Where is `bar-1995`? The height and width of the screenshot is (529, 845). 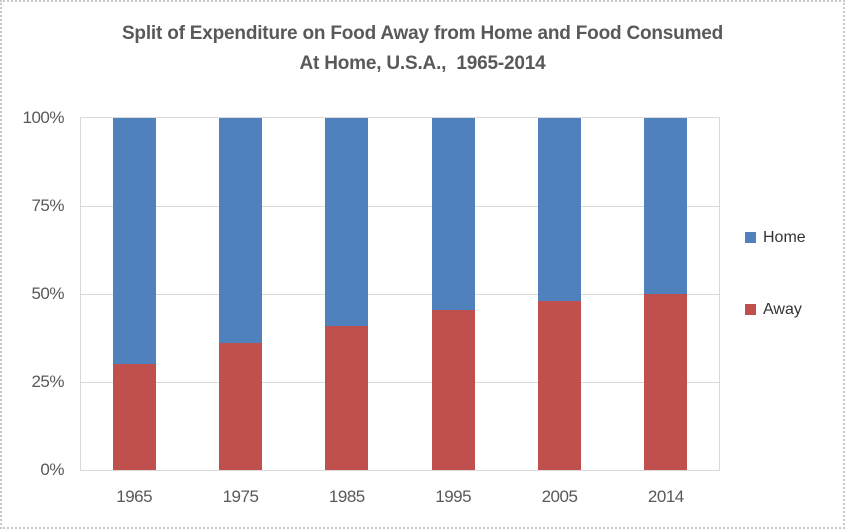 bar-1995 is located at coordinates (453, 294).